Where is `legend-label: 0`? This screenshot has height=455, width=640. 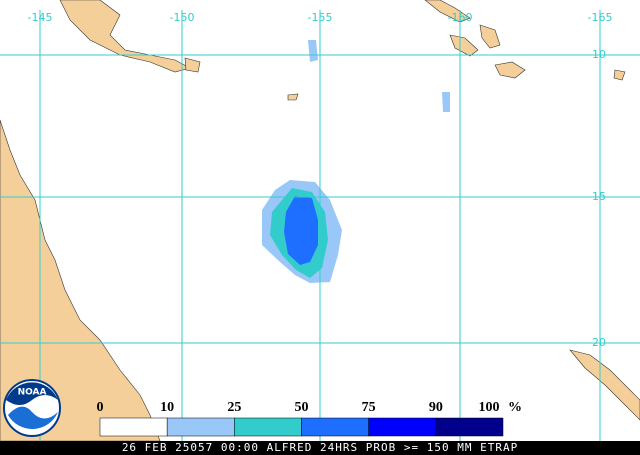
legend-label: 0 is located at coordinates (100, 407).